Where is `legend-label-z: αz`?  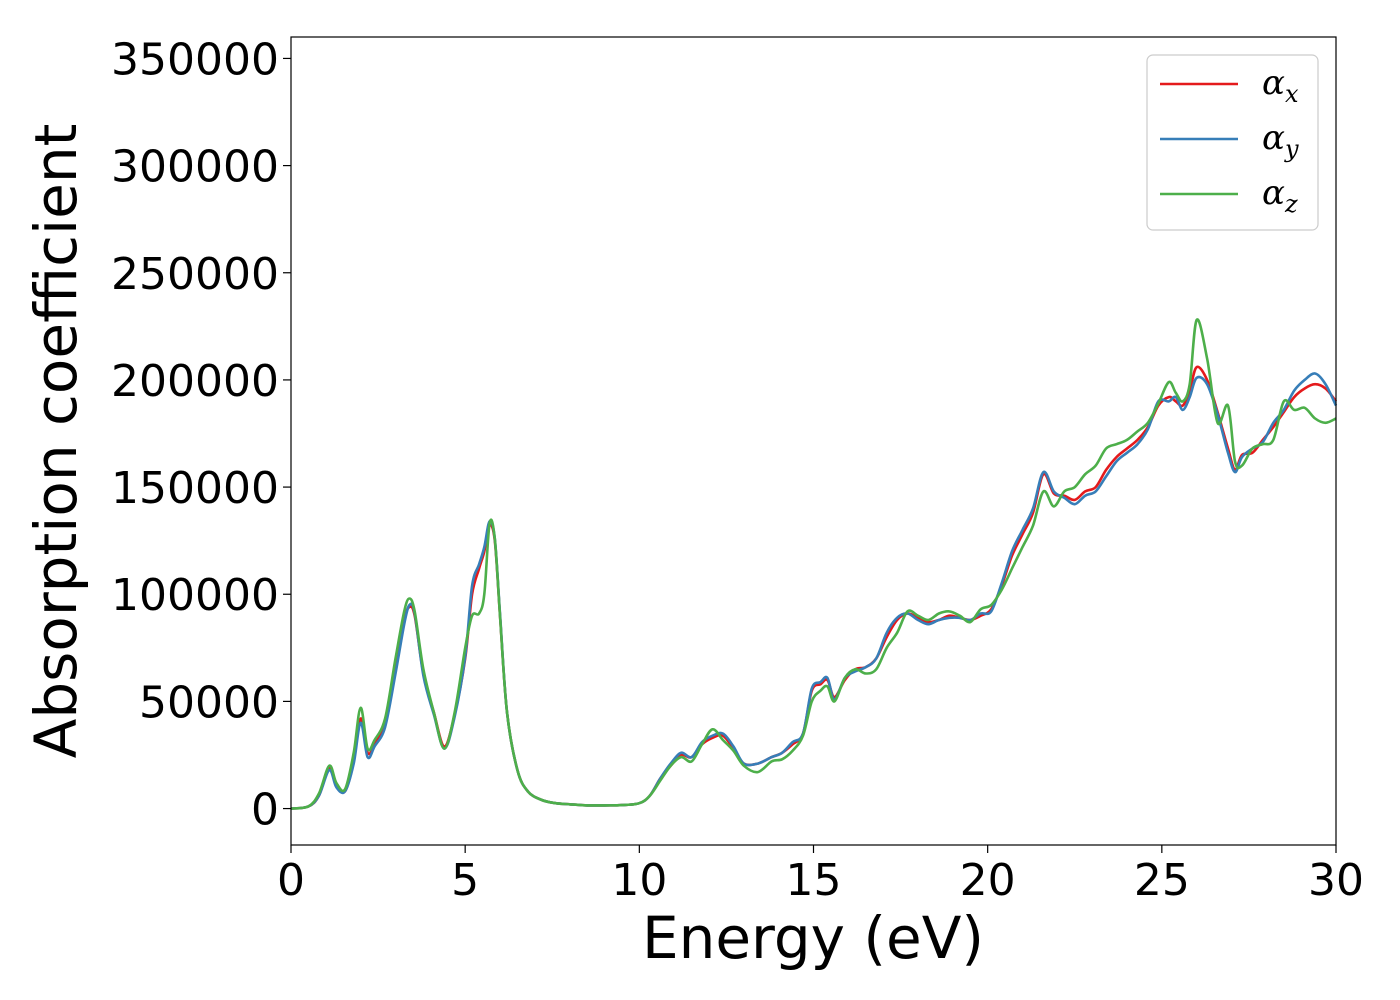 legend-label-z: αz is located at coordinates (1280, 195).